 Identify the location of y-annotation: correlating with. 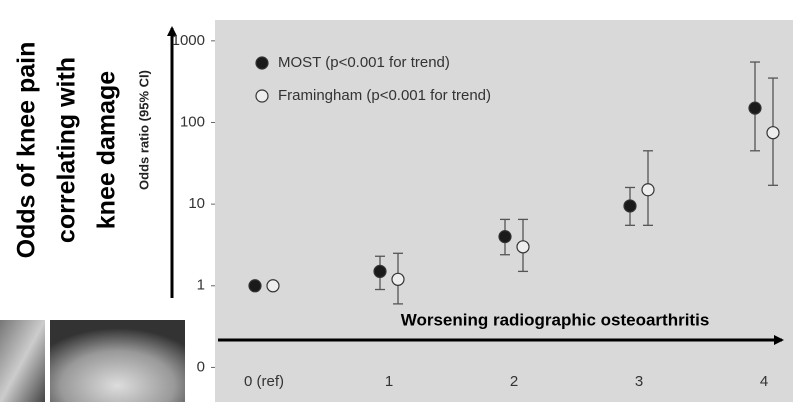
(67, 150).